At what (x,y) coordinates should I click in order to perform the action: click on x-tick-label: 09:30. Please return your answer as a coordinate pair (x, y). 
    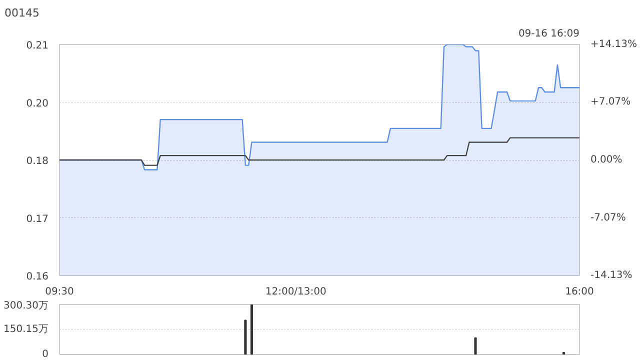
    Looking at the image, I should click on (59, 292).